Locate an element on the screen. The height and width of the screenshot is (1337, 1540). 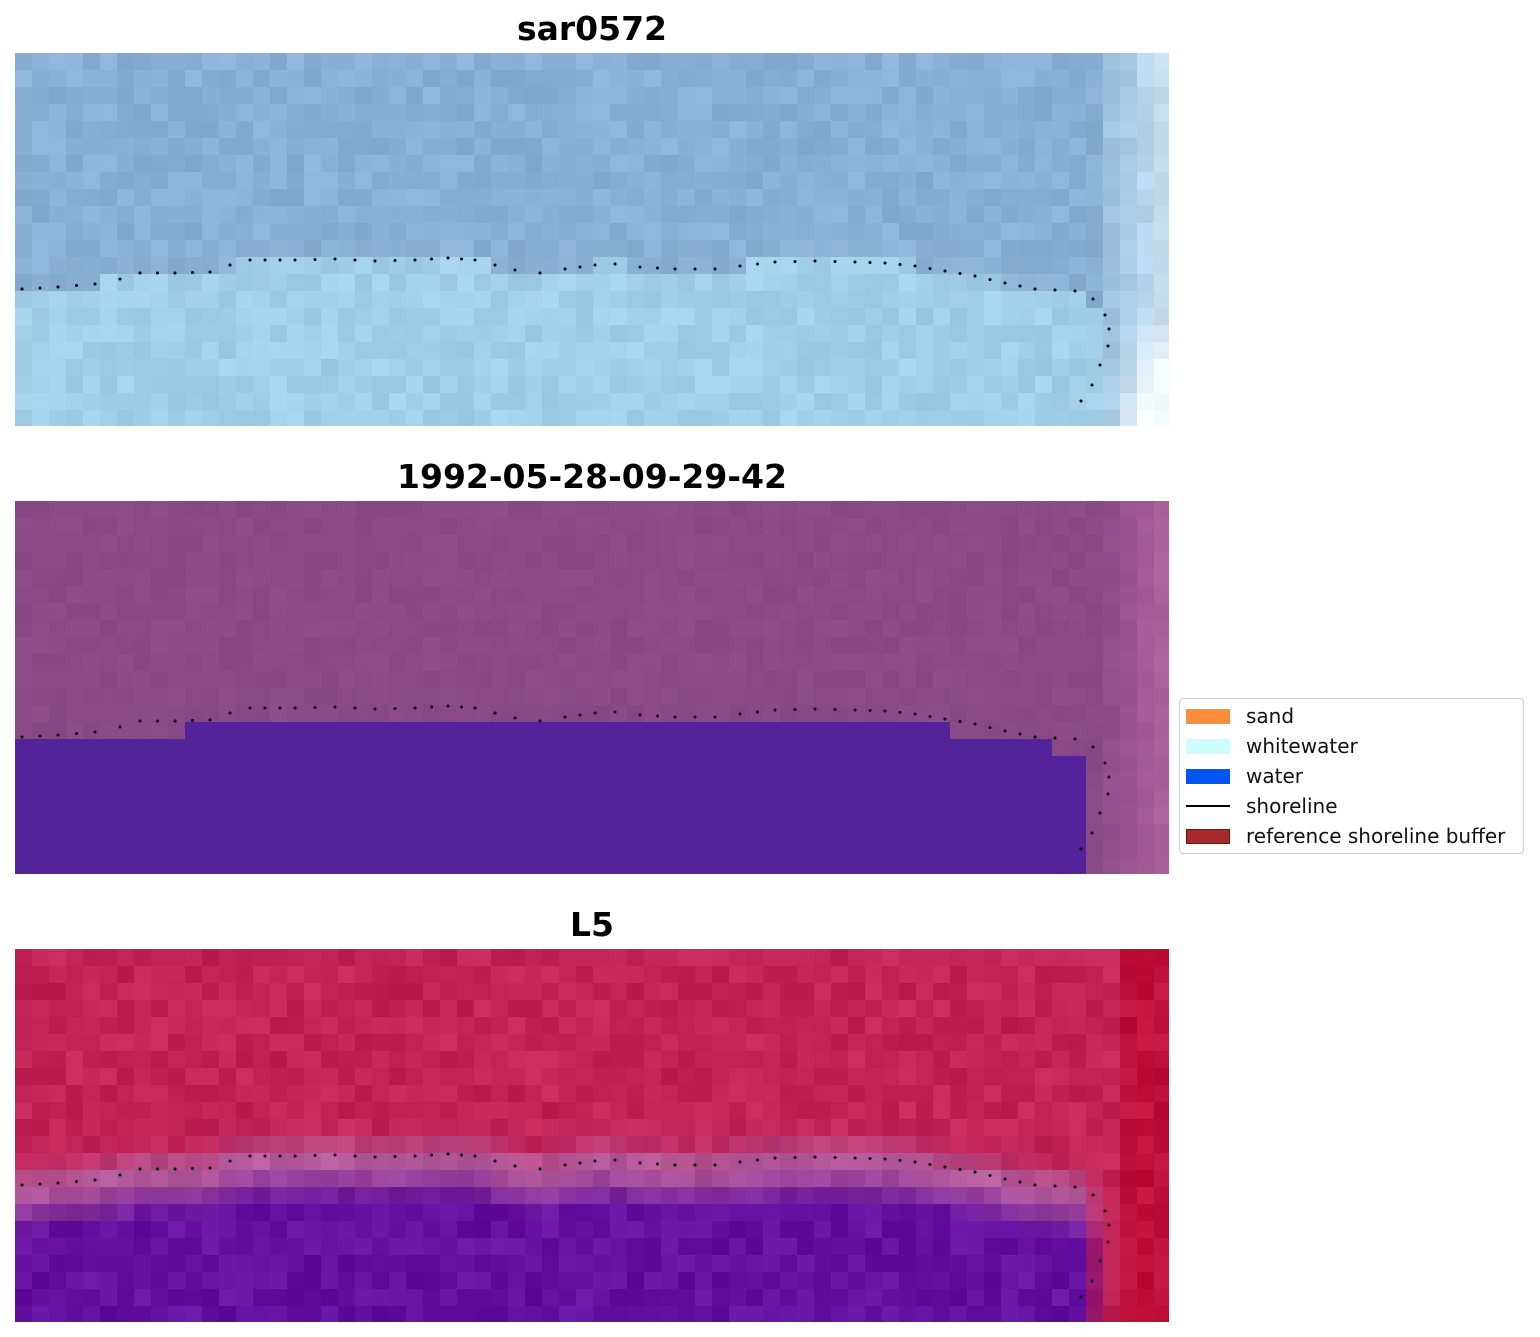
shoreline-dot is located at coordinates (515, 718).